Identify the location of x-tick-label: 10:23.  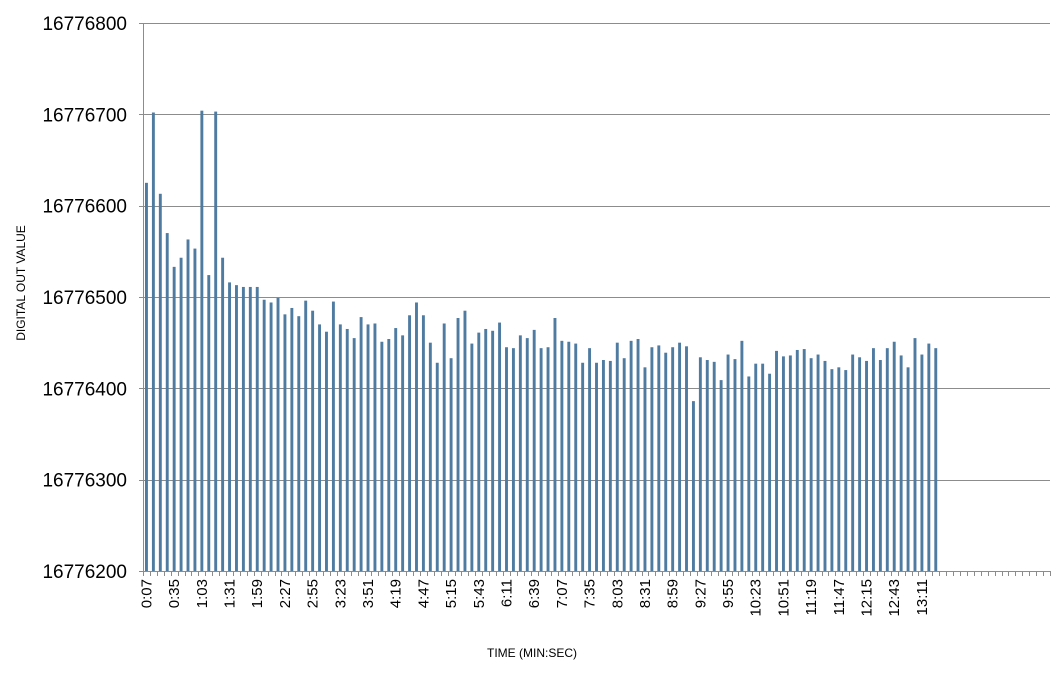
(756, 598).